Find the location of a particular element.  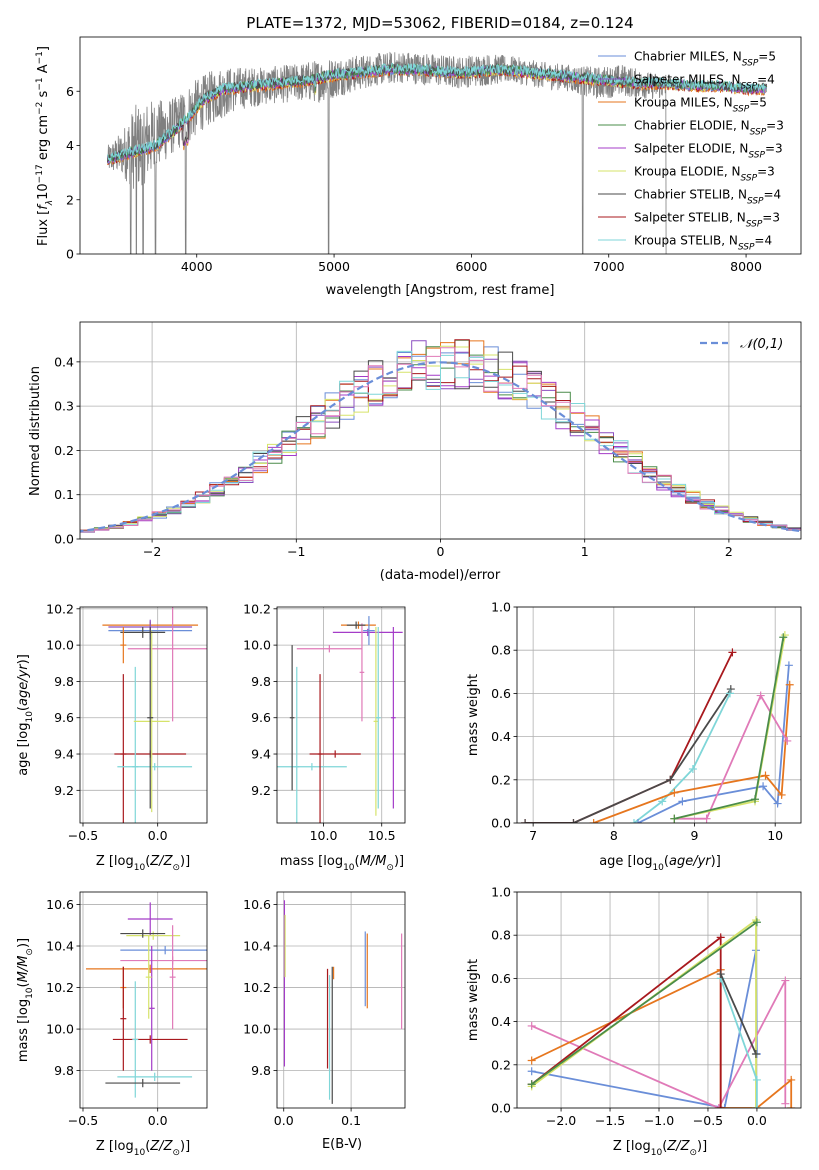

series-line-chabrier_elodie is located at coordinates (644, 1003).